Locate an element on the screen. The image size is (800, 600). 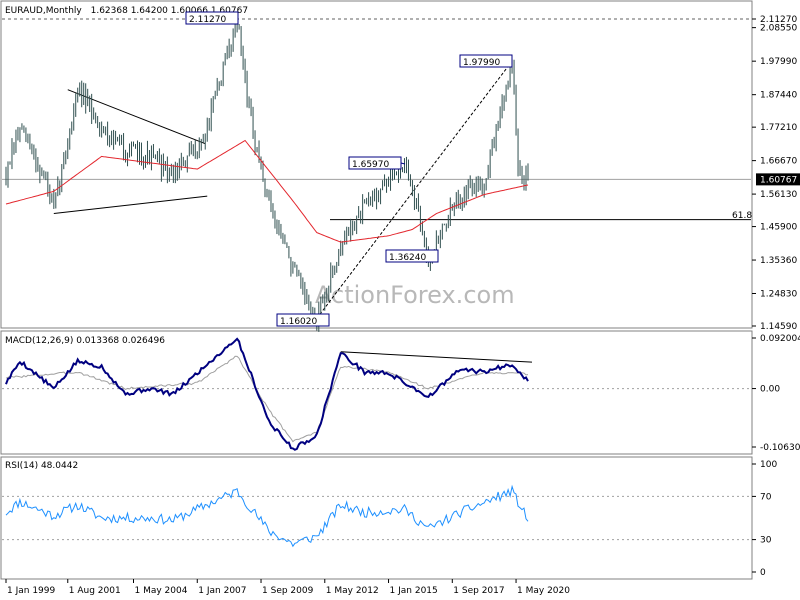
x-tick-label: 1 May 2012 is located at coordinates (352, 591).